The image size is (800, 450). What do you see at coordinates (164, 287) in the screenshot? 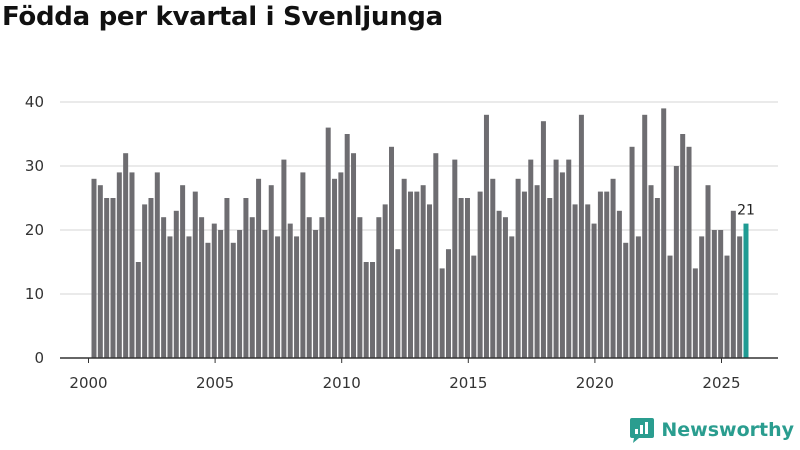
I see `bar-2002-Q4` at bounding box center [164, 287].